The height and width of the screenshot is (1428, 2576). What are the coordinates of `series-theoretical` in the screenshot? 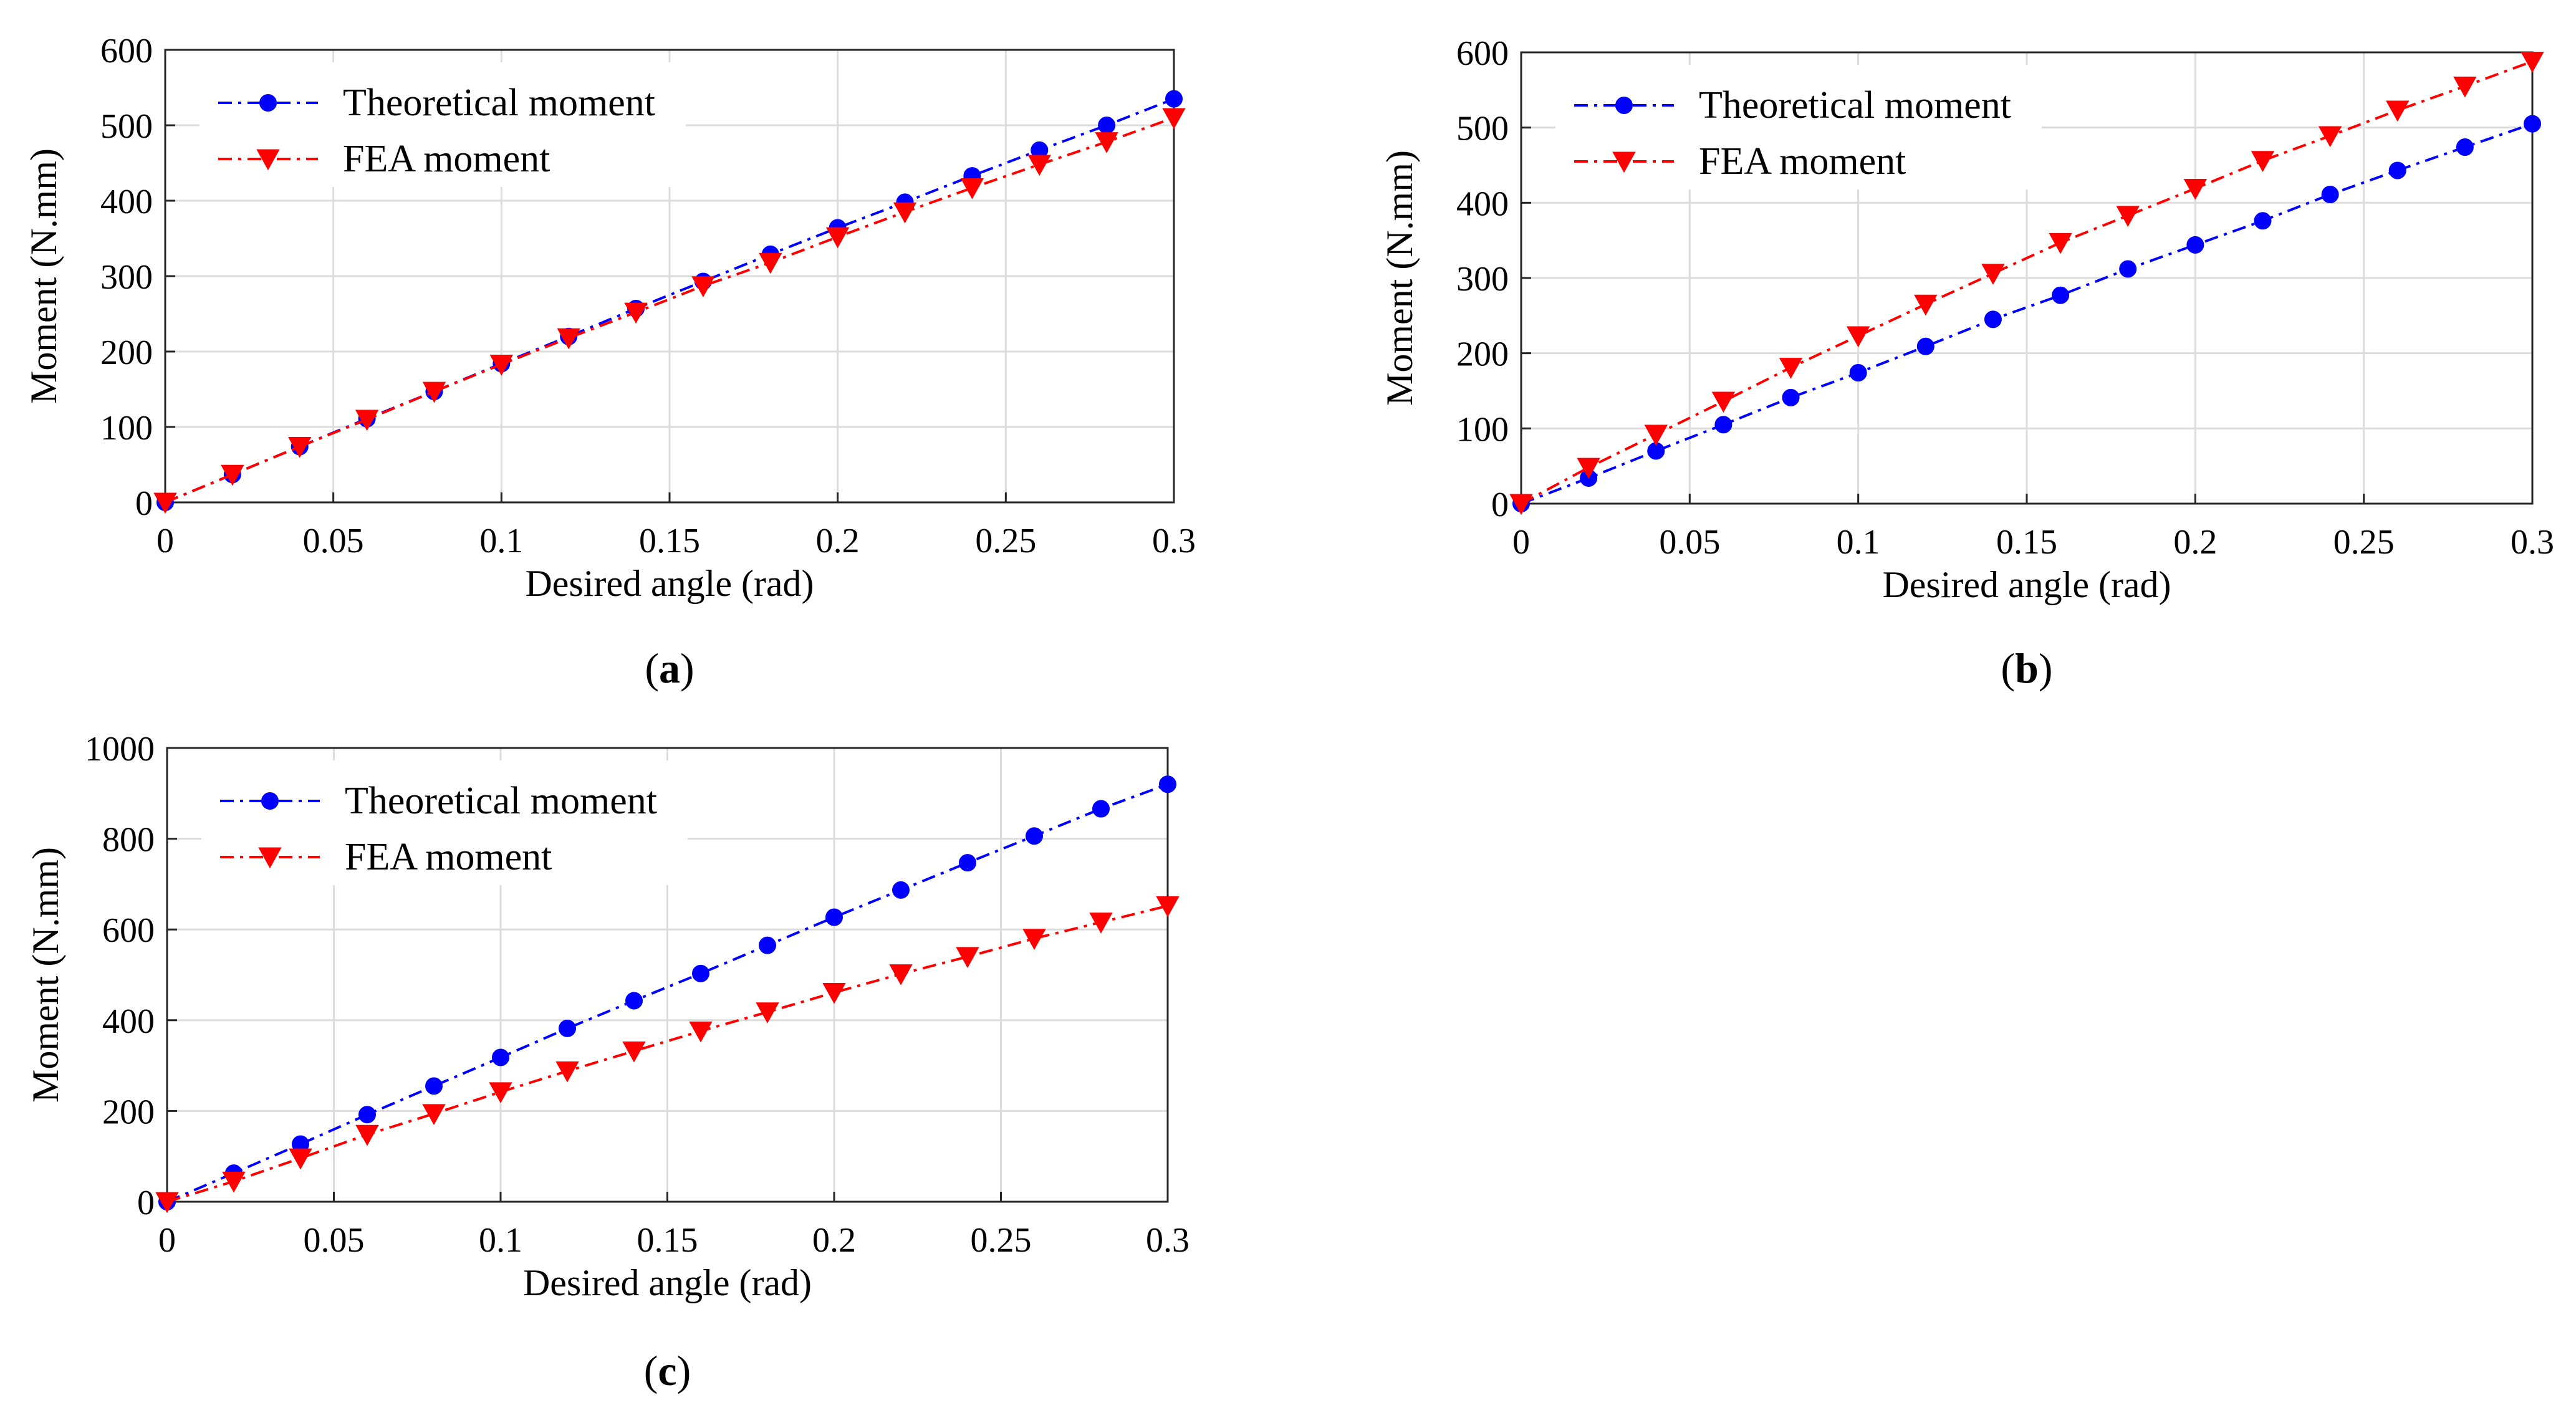 It's located at (667, 992).